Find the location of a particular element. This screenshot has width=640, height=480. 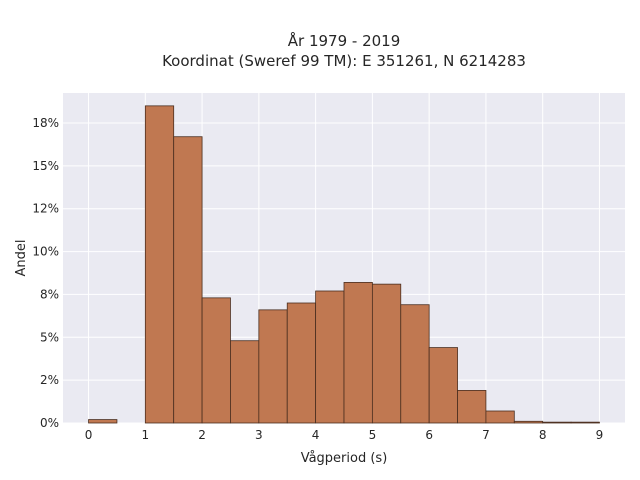

x-tick-label: 7 is located at coordinates (486, 435).